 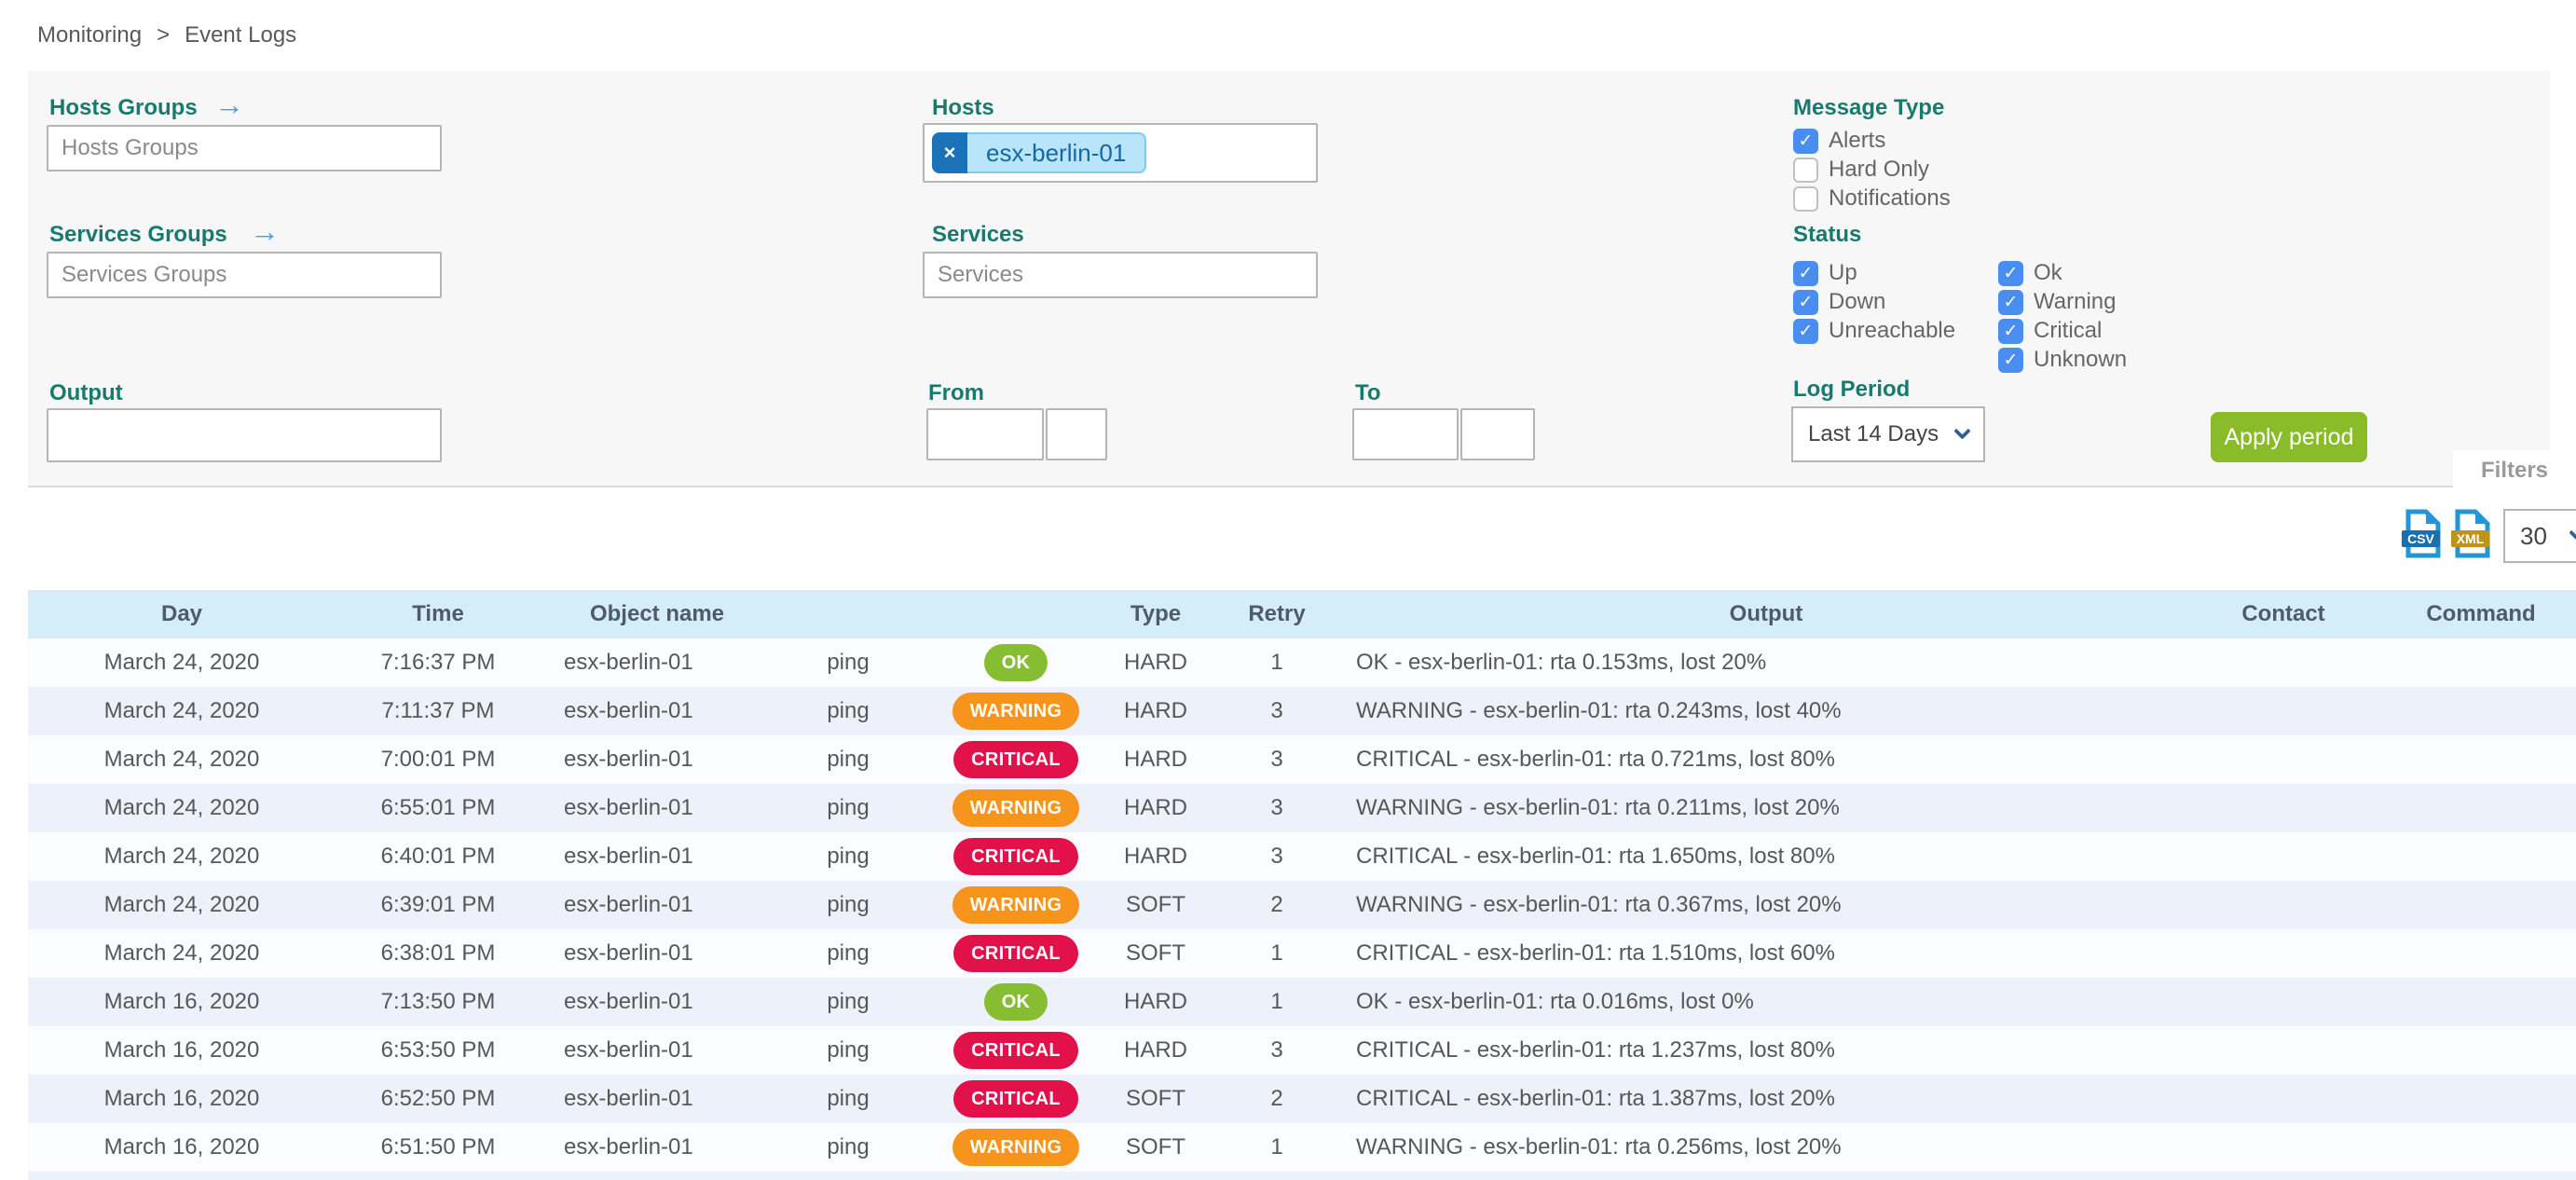 What do you see at coordinates (985, 434) in the screenshot?
I see `from-date-input` at bounding box center [985, 434].